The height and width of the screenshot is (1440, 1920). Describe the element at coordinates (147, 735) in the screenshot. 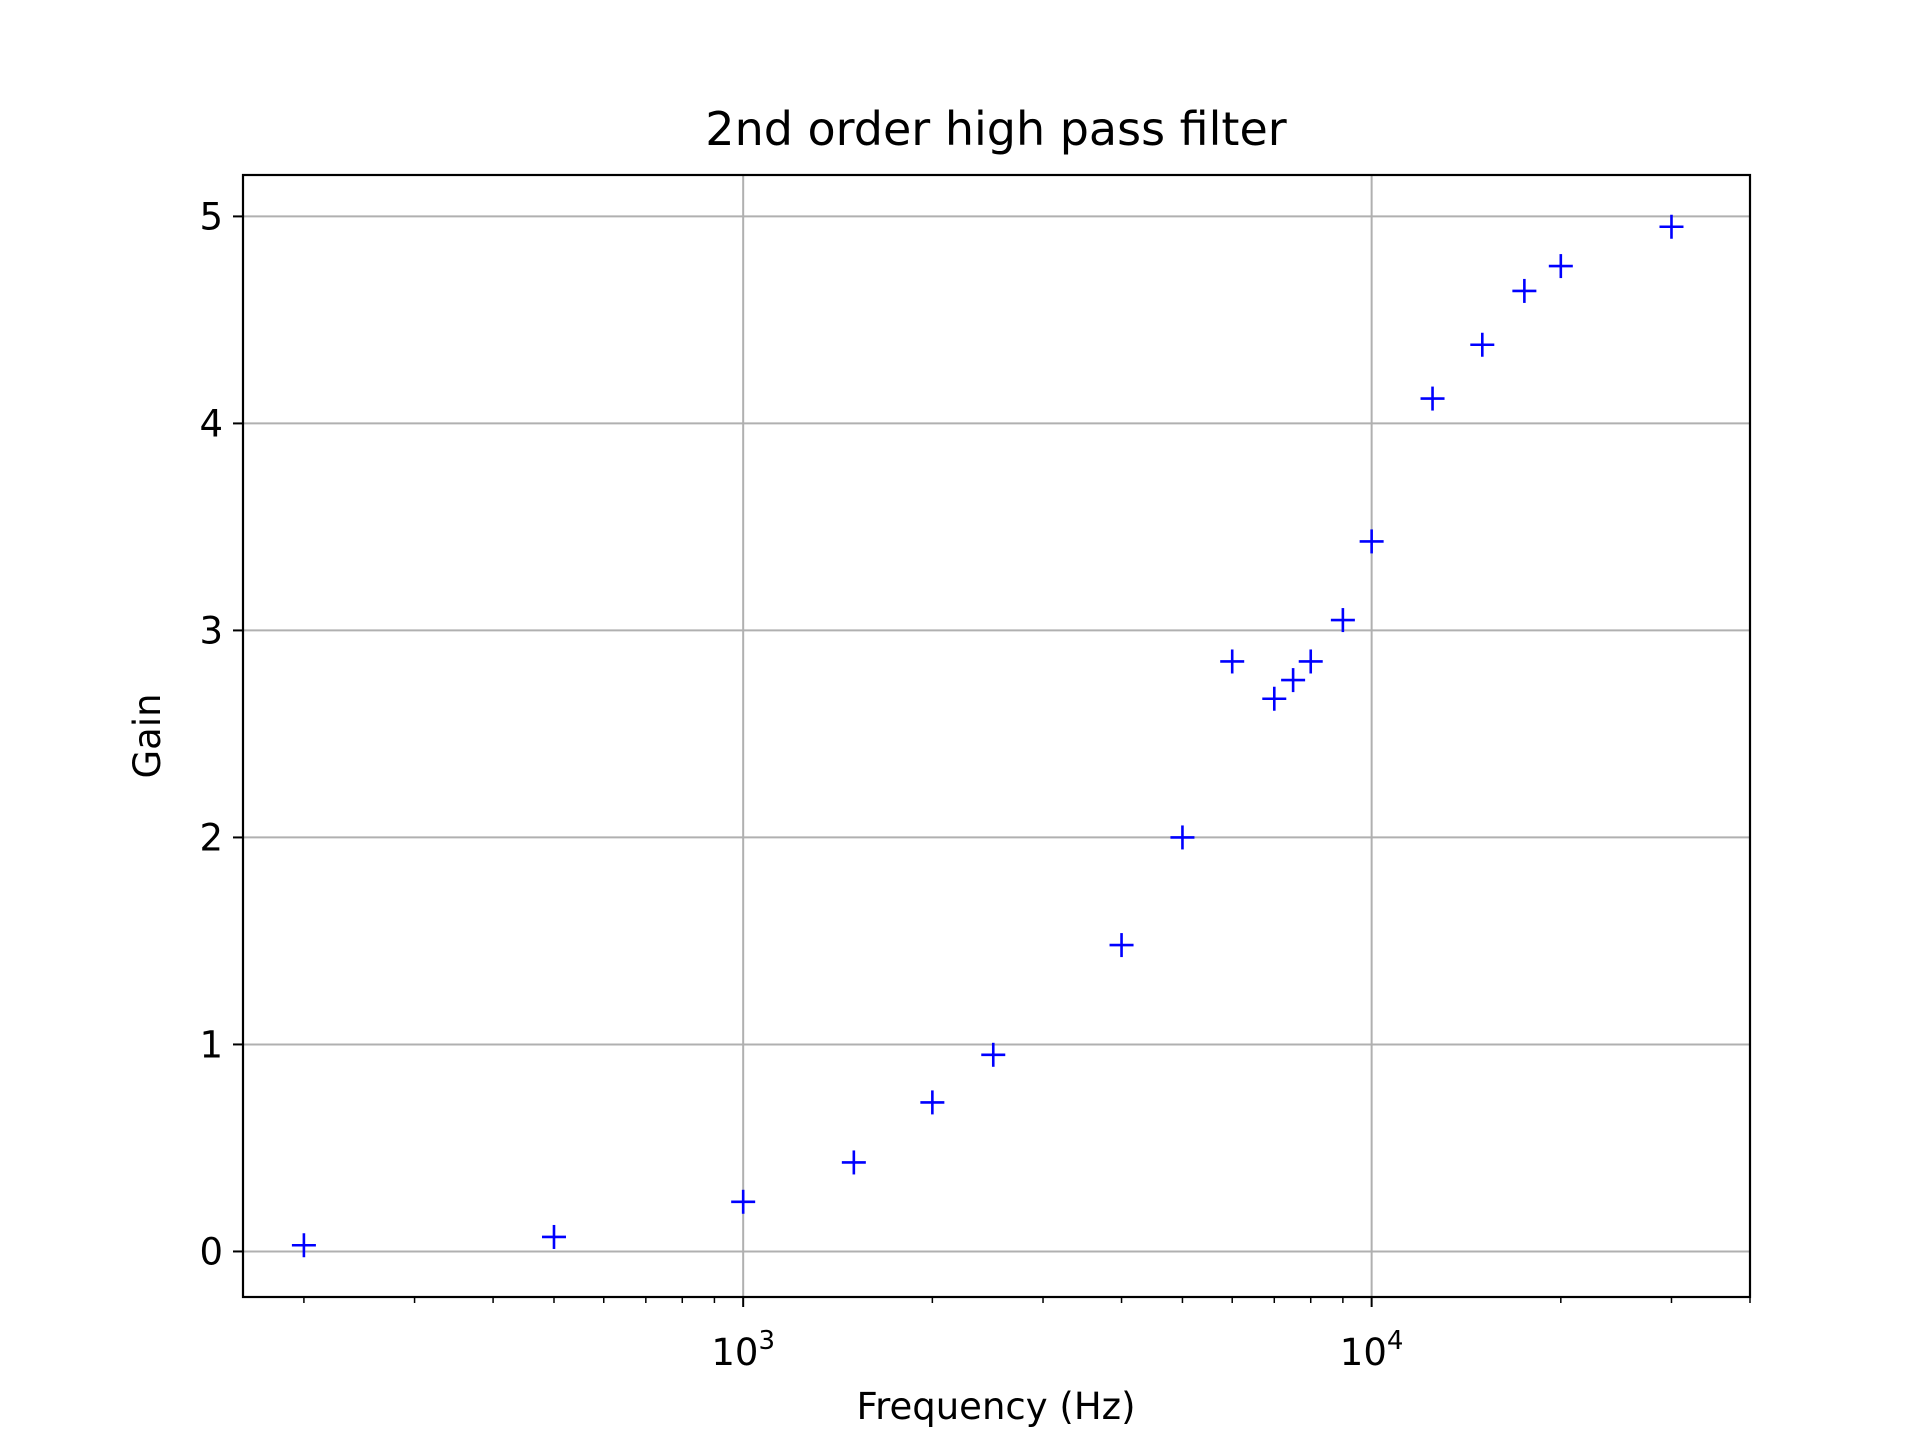

I see `y-axis-label: Gain` at that location.